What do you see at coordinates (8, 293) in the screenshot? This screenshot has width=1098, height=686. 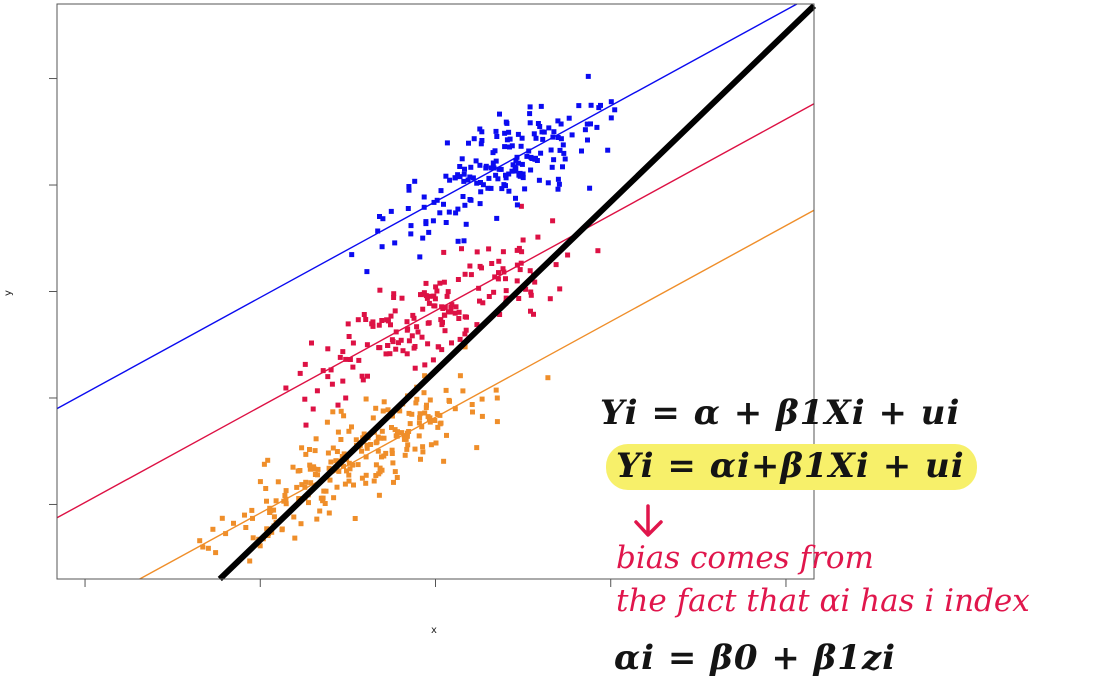 I see `y-axis-label: y` at bounding box center [8, 293].